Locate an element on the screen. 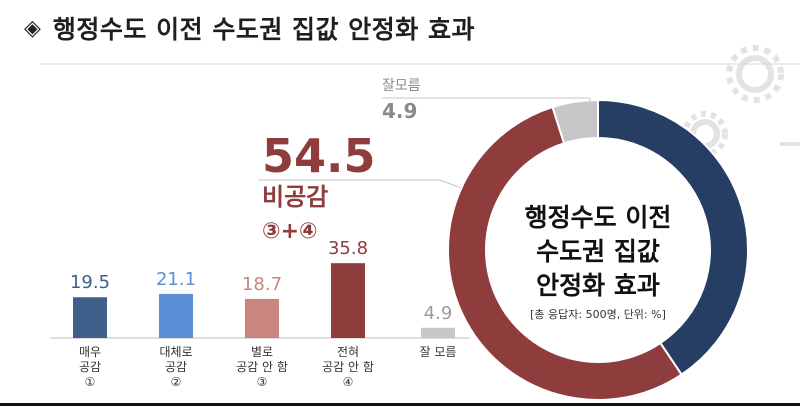  bar-category-label-3: 별로 is located at coordinates (262, 352).